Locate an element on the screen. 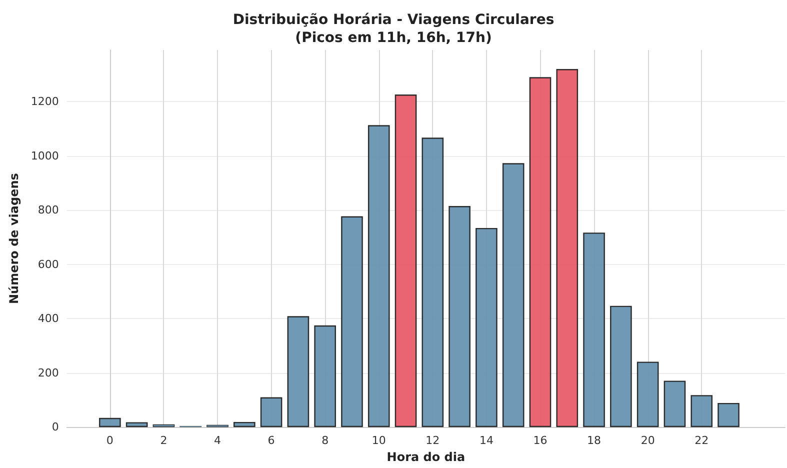 The image size is (787, 468). y-tick-label: 1200 is located at coordinates (44, 101).